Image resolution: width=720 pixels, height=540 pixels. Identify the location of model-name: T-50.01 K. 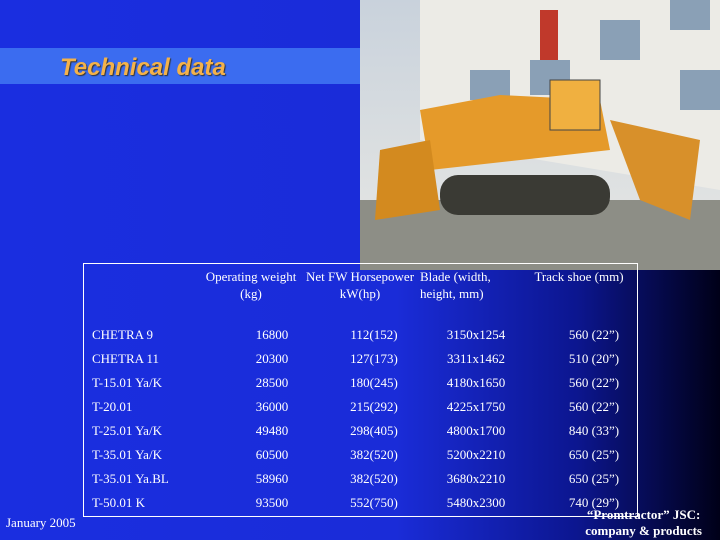
(118, 502).